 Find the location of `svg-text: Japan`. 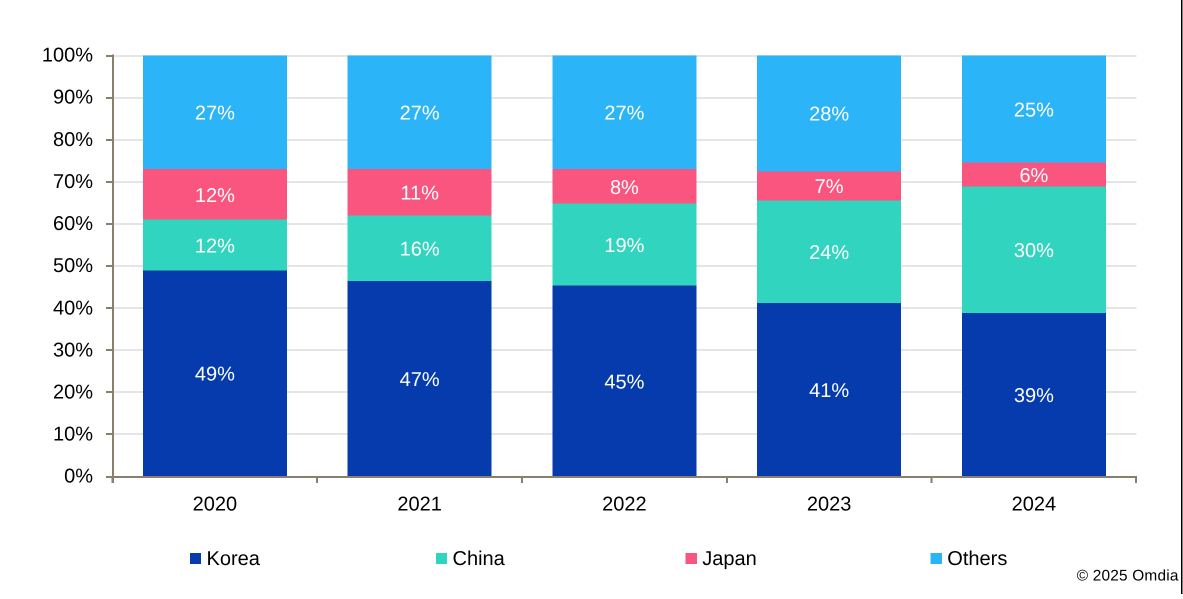

svg-text: Japan is located at coordinates (729, 559).